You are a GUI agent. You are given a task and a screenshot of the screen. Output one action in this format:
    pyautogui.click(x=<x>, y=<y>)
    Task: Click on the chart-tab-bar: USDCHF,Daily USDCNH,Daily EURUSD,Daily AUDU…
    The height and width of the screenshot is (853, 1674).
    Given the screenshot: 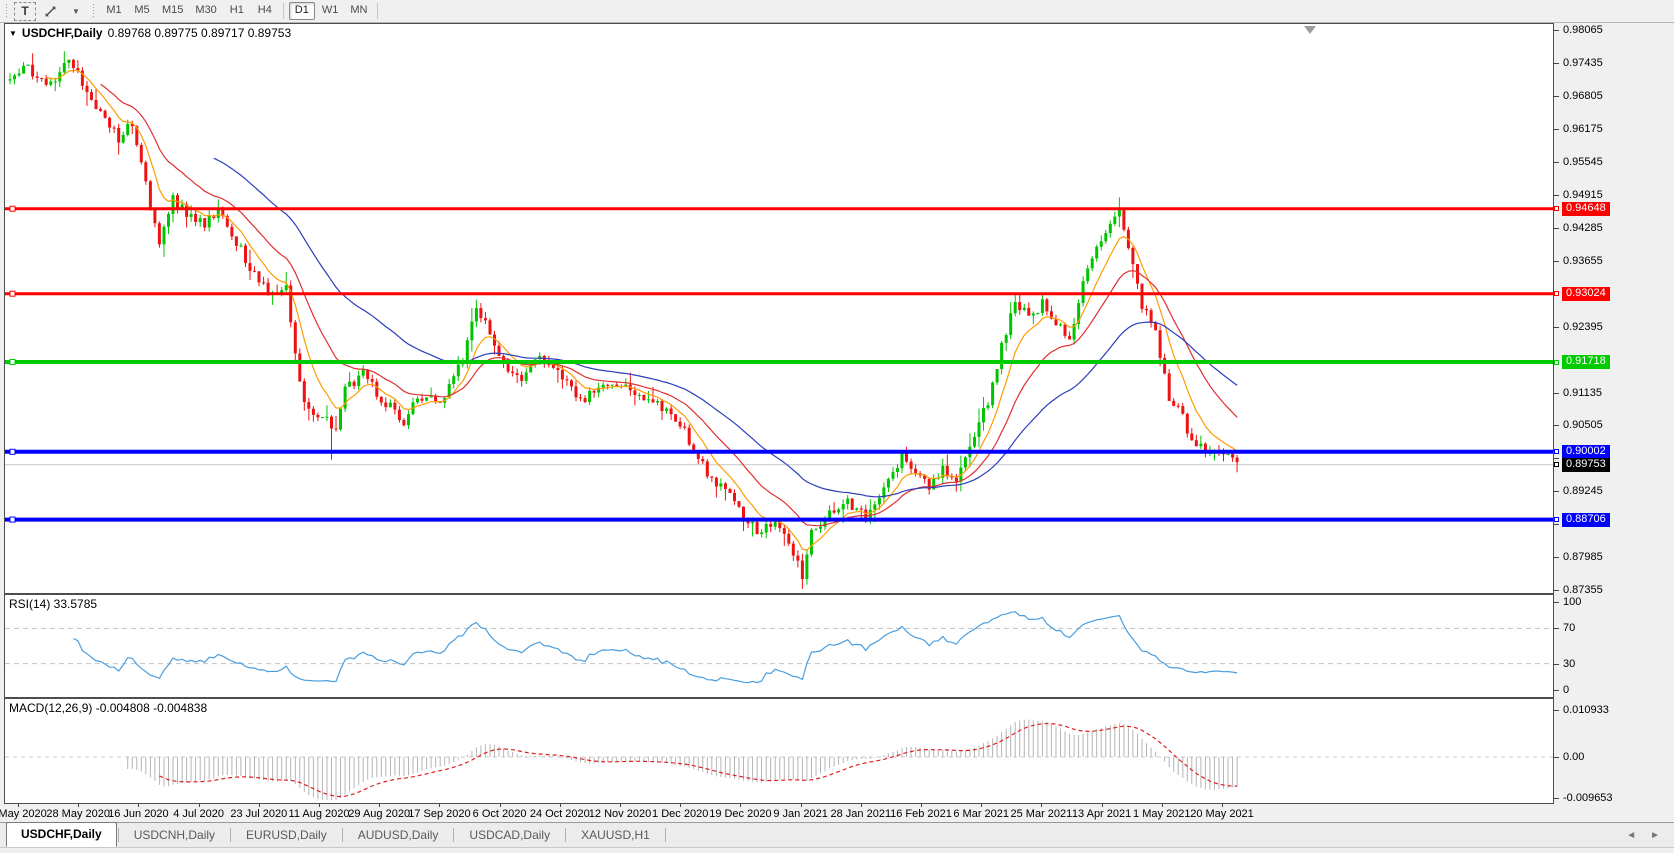 What is the action you would take?
    pyautogui.click(x=837, y=834)
    